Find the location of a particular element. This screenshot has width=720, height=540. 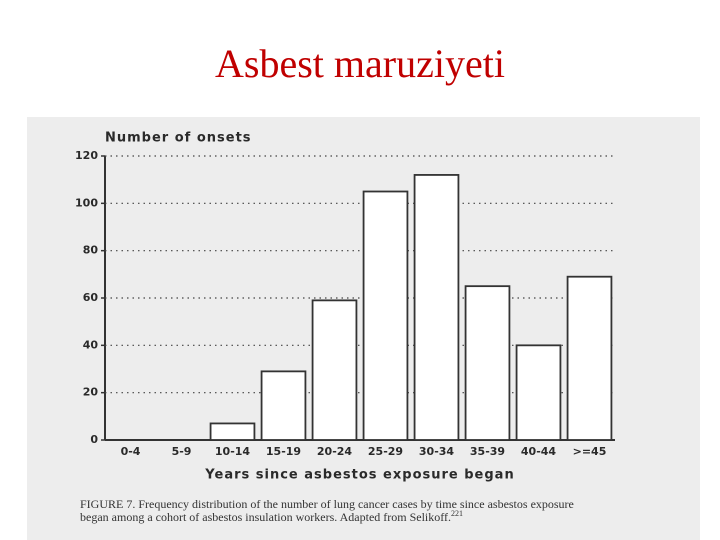

slide-title: Asbest maruziyeti is located at coordinates (360, 63).